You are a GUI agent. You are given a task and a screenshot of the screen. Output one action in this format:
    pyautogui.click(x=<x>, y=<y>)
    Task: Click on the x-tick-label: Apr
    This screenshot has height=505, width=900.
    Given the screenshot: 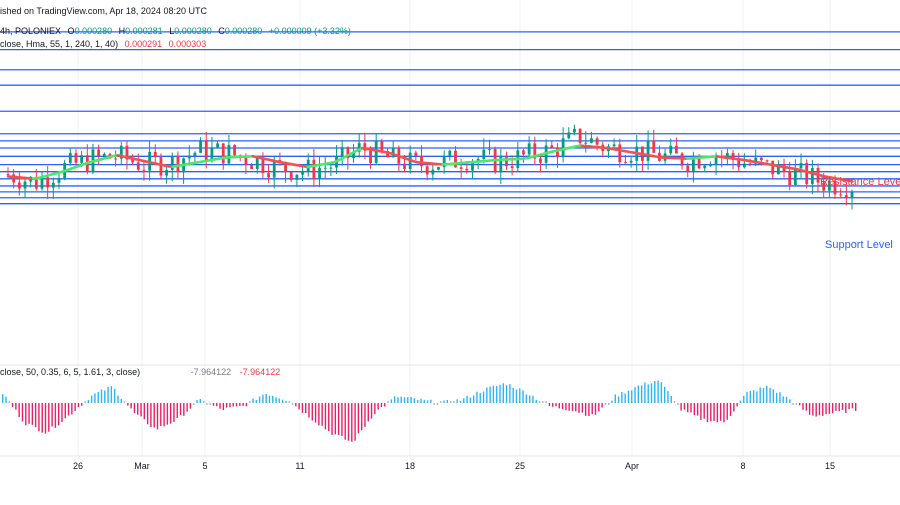 What is the action you would take?
    pyautogui.click(x=632, y=466)
    